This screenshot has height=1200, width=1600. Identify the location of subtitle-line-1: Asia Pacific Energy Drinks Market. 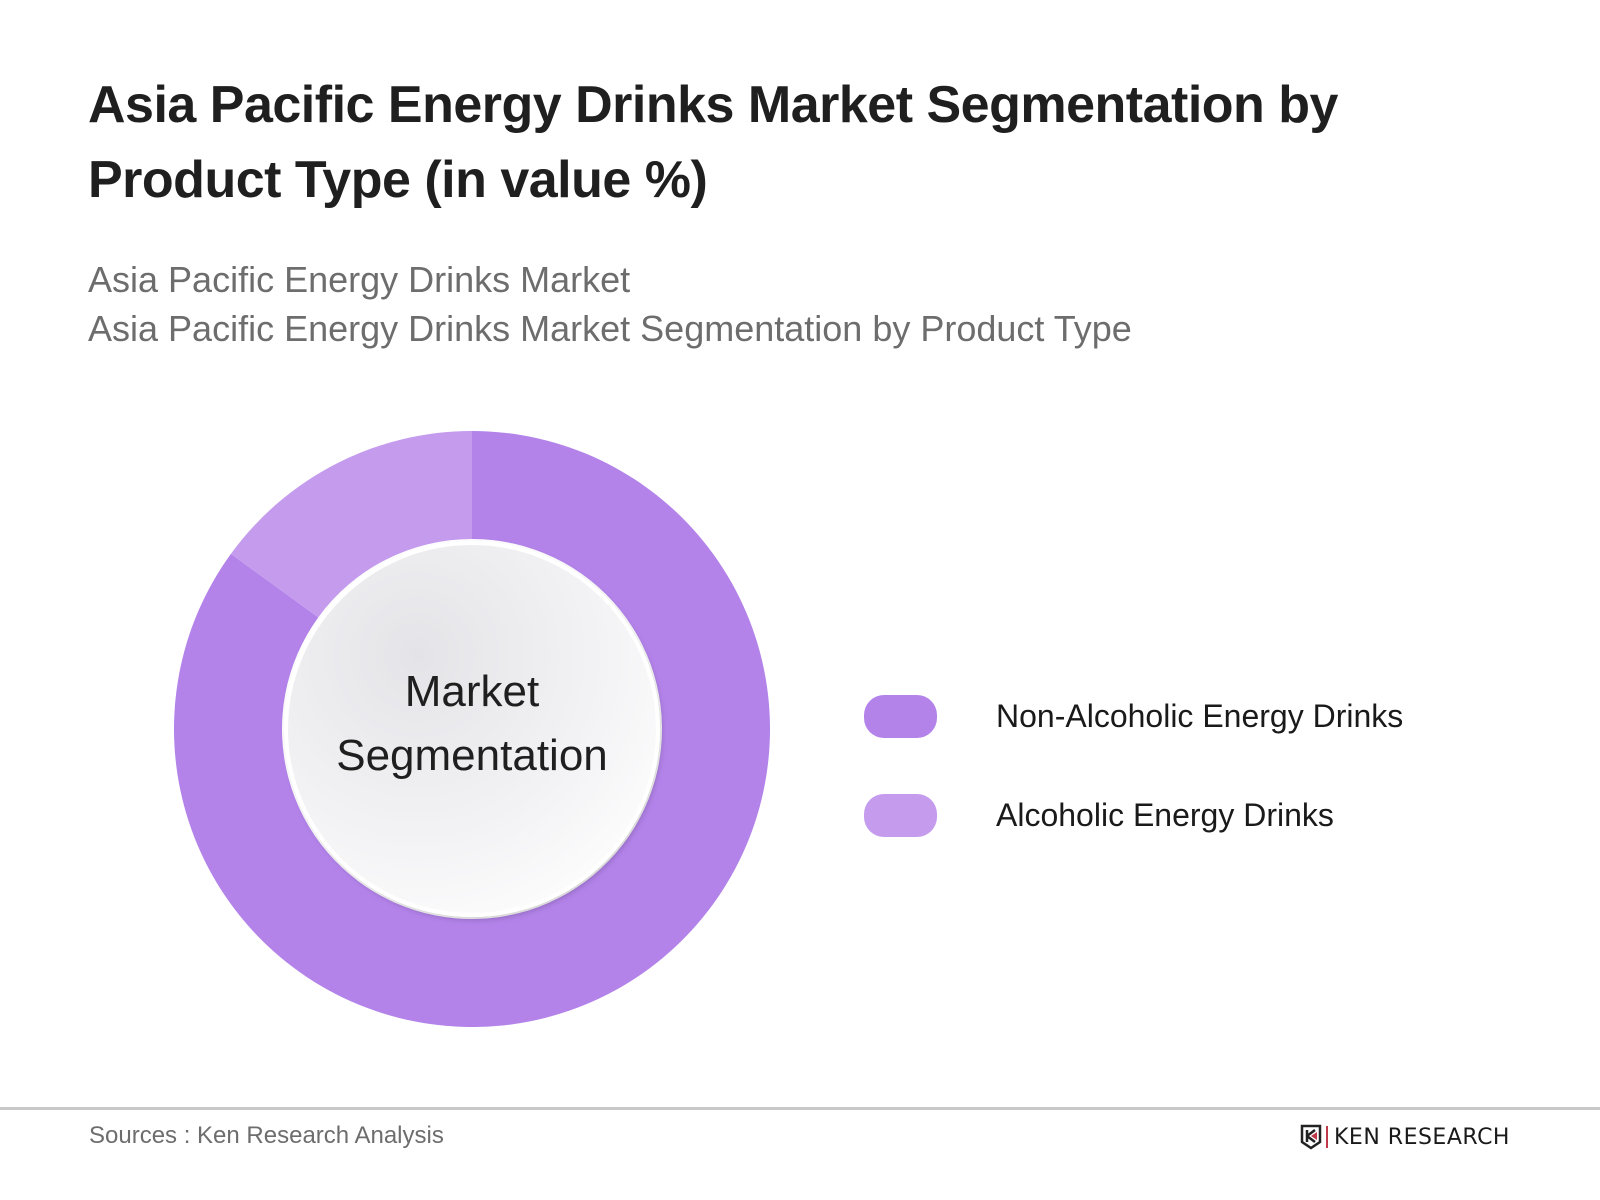
(359, 279).